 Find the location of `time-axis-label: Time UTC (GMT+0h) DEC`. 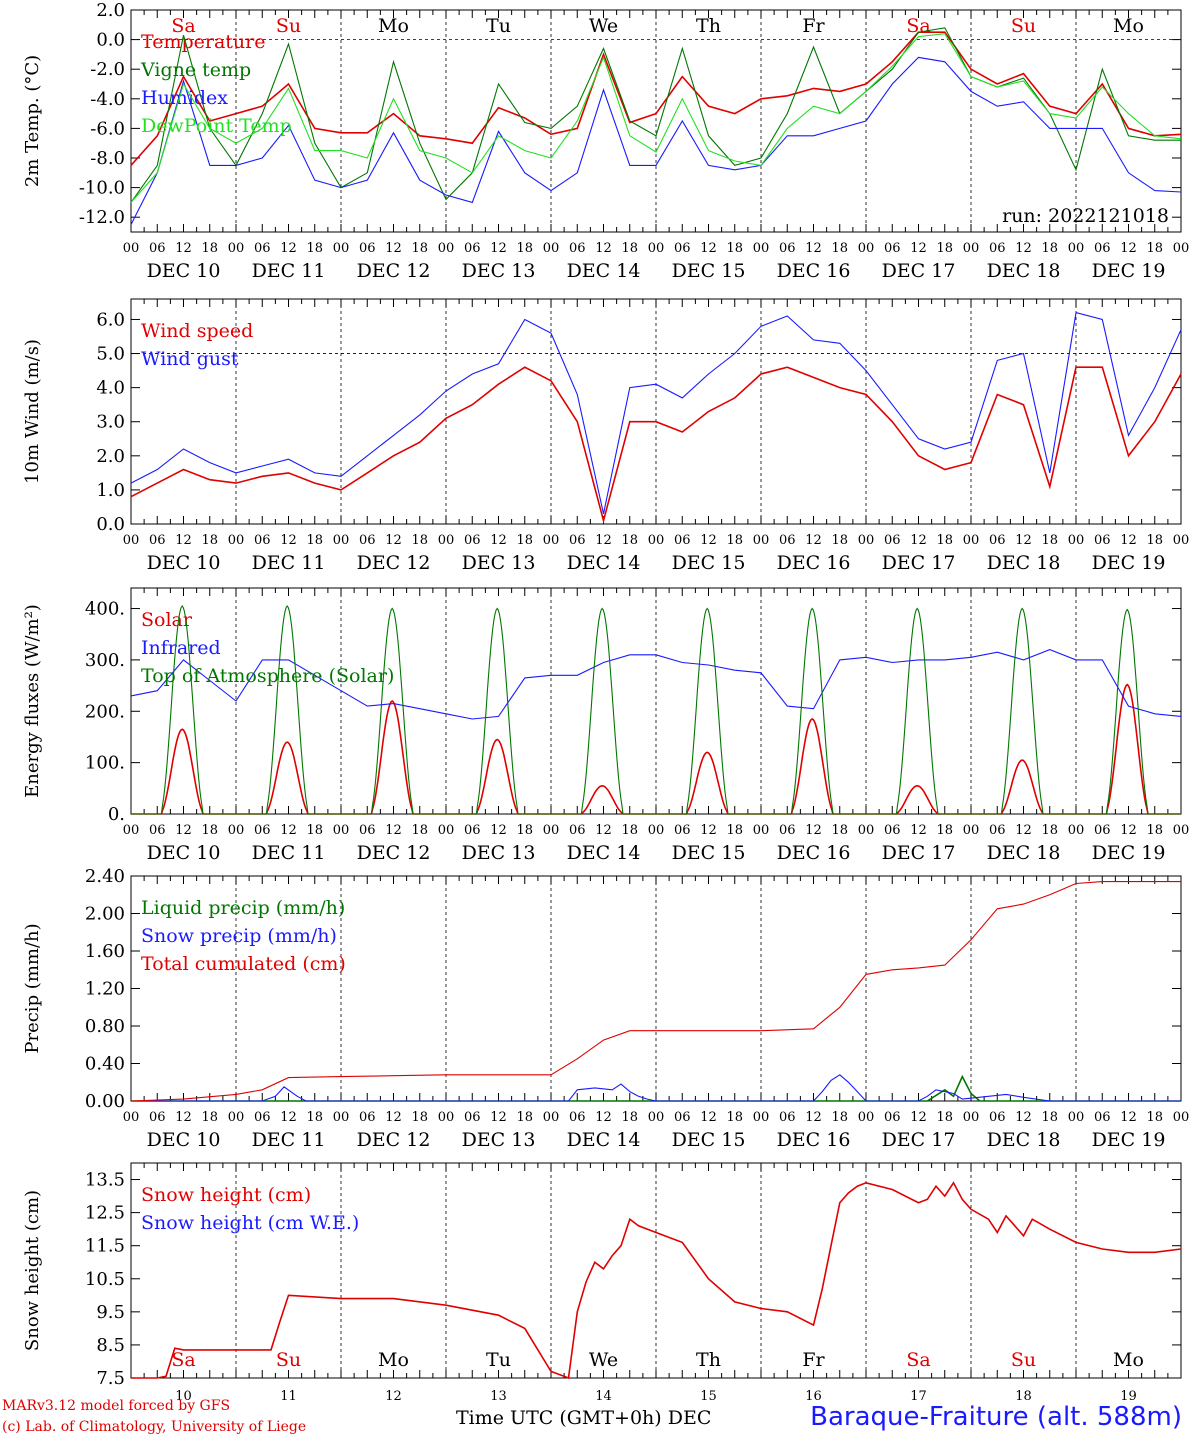

time-axis-label: Time UTC (GMT+0h) DEC is located at coordinates (584, 1418).